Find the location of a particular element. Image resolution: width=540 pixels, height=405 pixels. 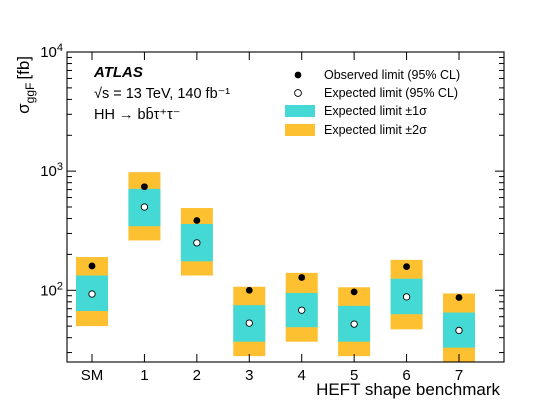

x-tick-label: 6 is located at coordinates (406, 375).